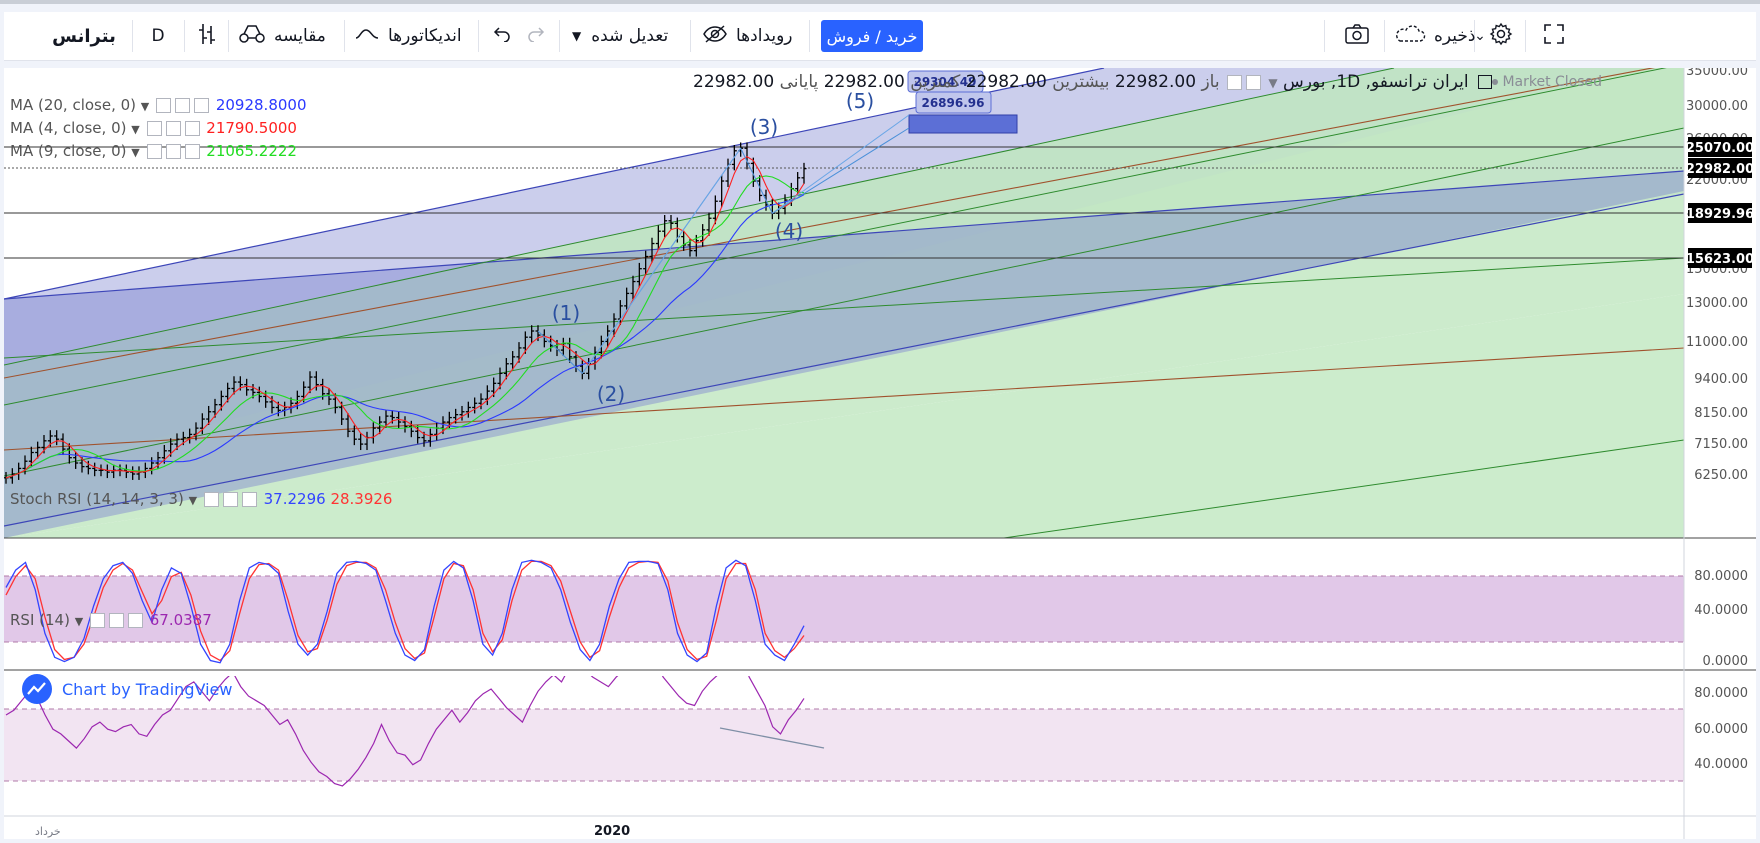 The height and width of the screenshot is (843, 1760). What do you see at coordinates (944, 82) in the screenshot?
I see `target-label-1: 29304.49` at bounding box center [944, 82].